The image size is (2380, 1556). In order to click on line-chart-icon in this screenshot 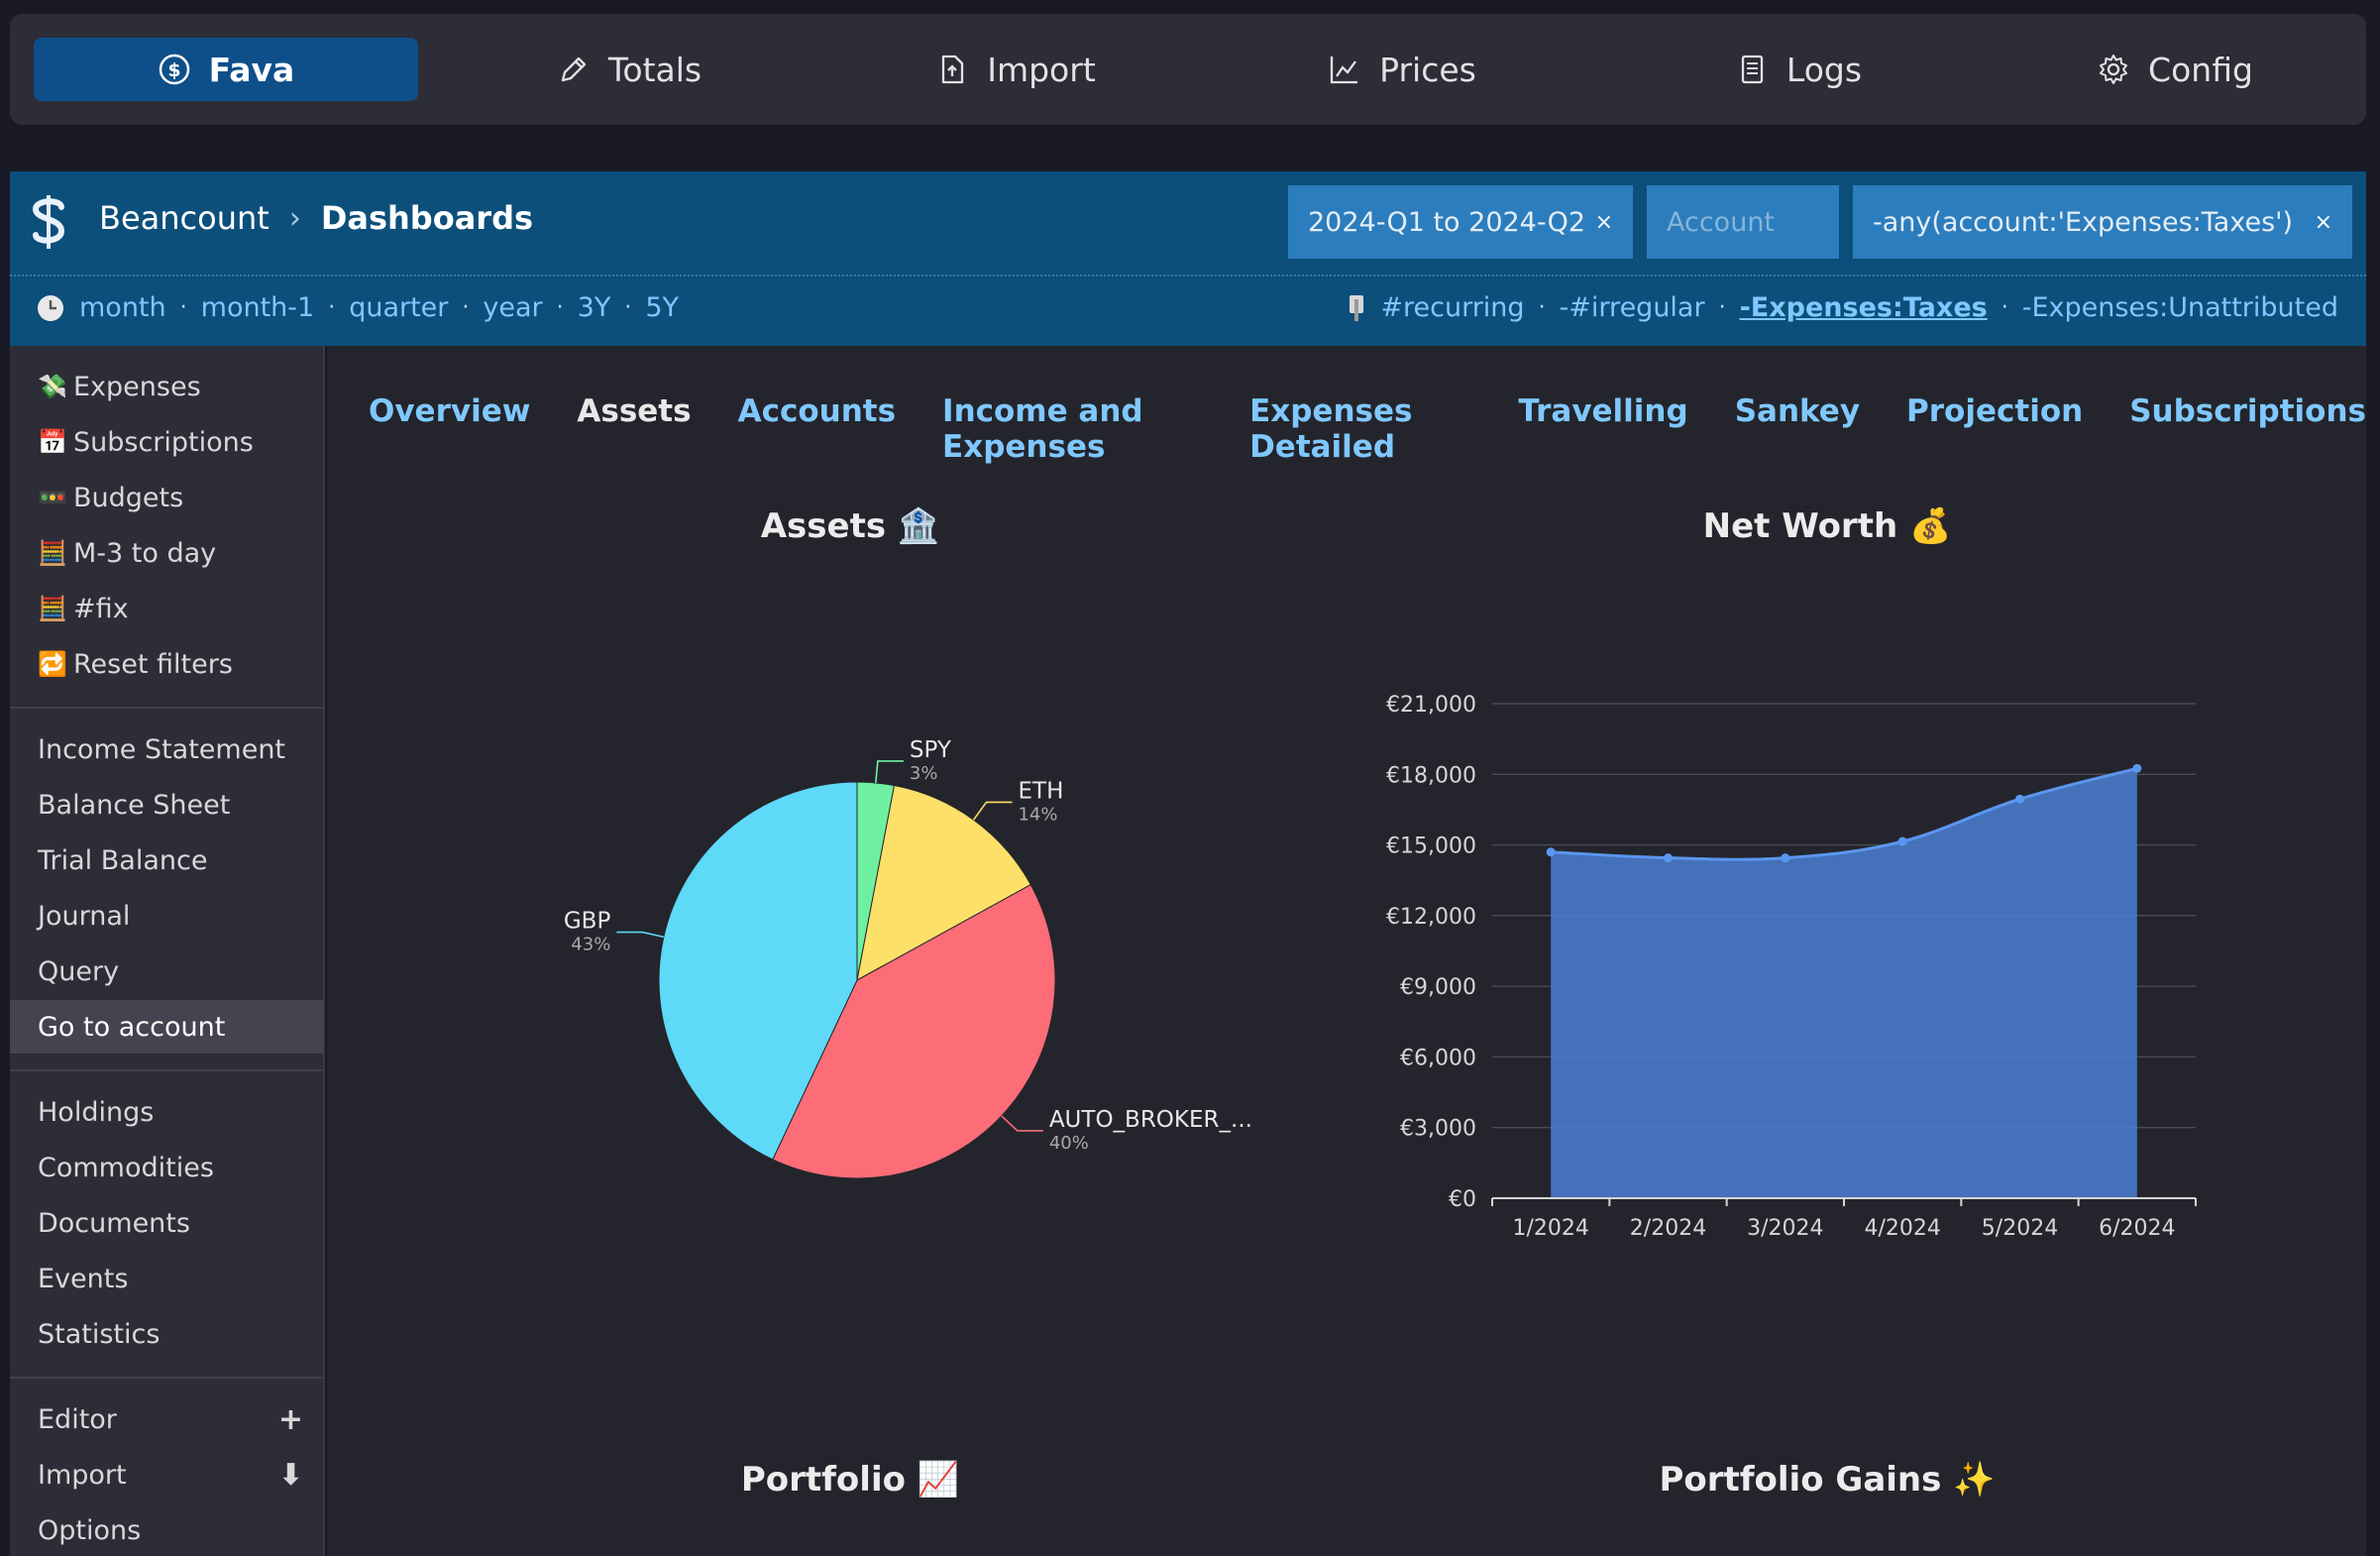, I will do `click(1344, 70)`.